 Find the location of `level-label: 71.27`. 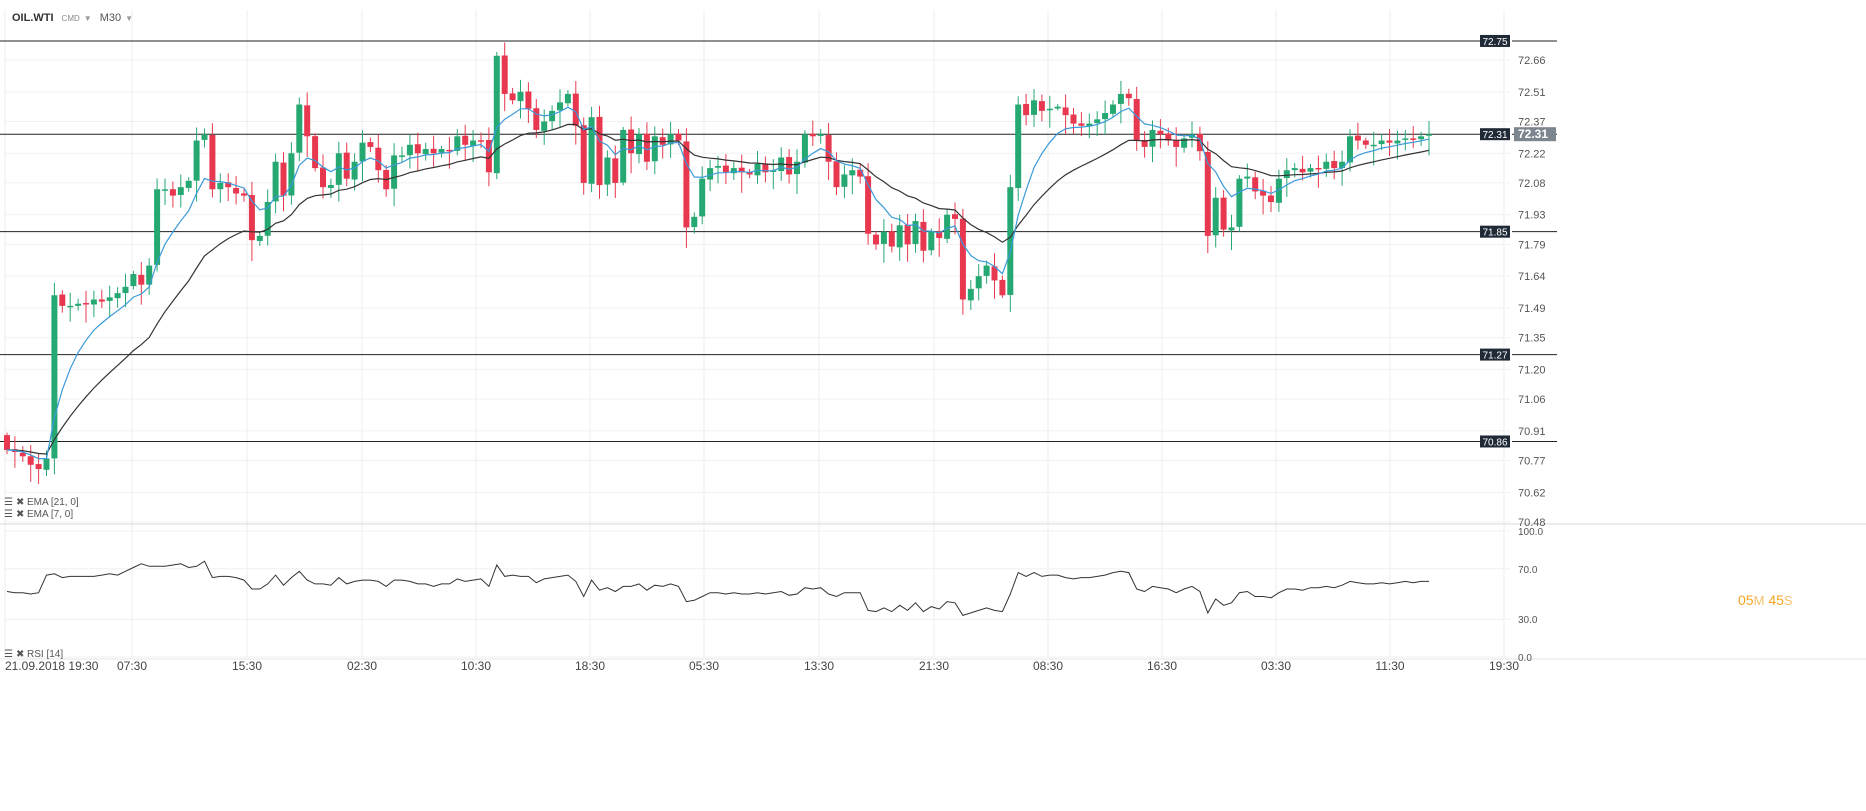

level-label: 71.27 is located at coordinates (1494, 356).